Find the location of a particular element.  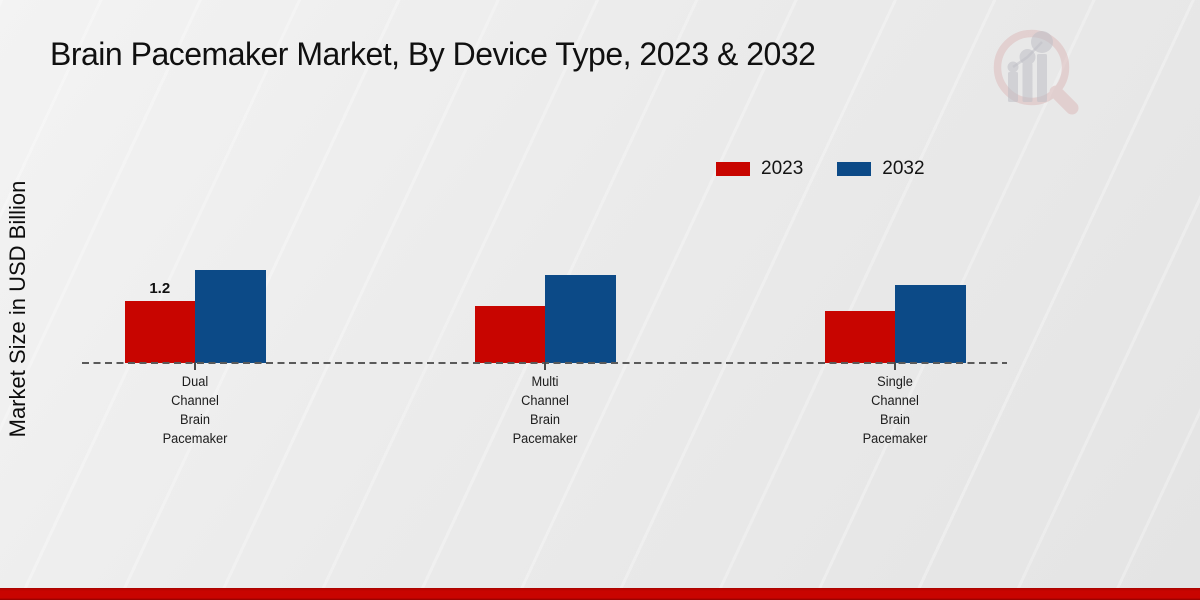

axis-tick-dual-channel-brain-pacemaker is located at coordinates (195, 366).